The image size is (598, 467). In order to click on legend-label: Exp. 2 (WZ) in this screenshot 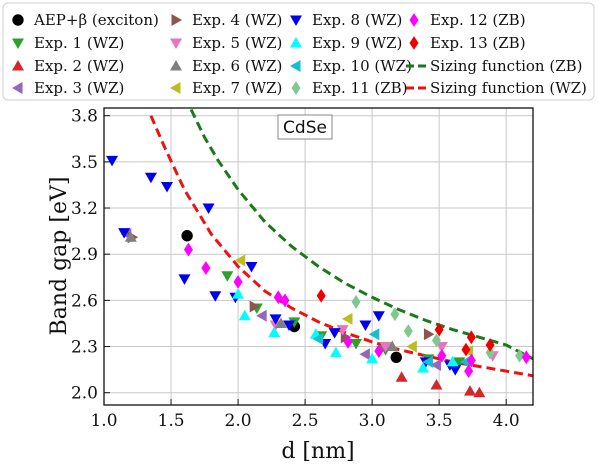, I will do `click(79, 66)`.